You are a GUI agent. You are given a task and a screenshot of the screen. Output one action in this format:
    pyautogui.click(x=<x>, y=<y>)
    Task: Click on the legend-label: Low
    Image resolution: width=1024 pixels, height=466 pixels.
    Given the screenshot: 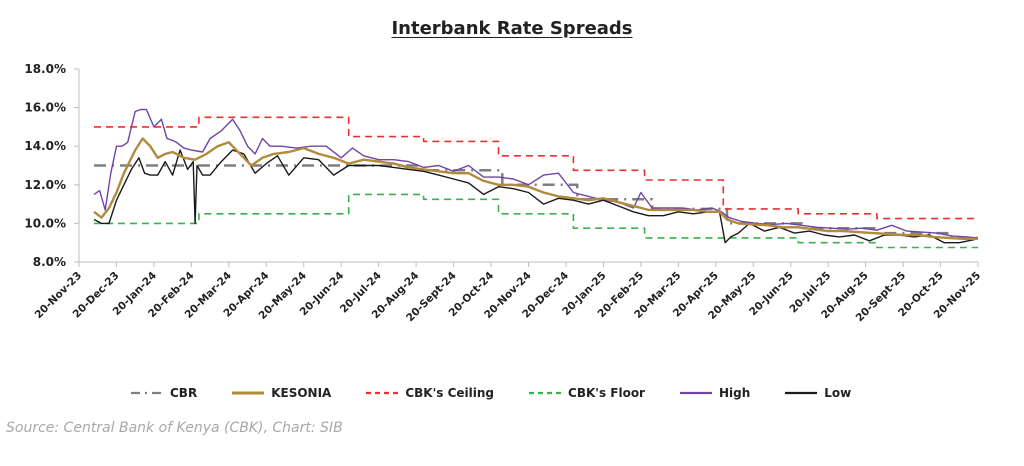 What is the action you would take?
    pyautogui.click(x=838, y=393)
    